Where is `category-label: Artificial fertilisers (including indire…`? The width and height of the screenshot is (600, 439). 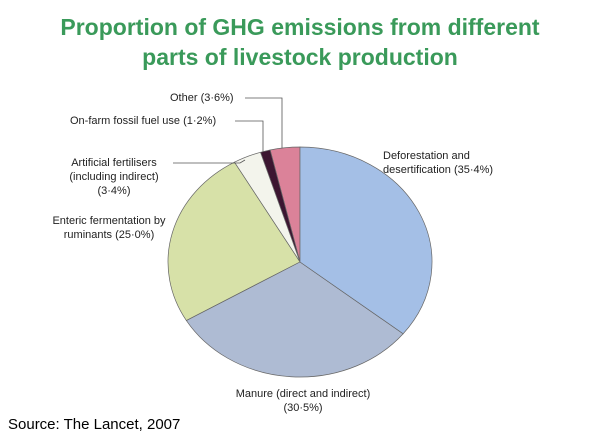 category-label: Artificial fertilisers (including indire… is located at coordinates (114, 170).